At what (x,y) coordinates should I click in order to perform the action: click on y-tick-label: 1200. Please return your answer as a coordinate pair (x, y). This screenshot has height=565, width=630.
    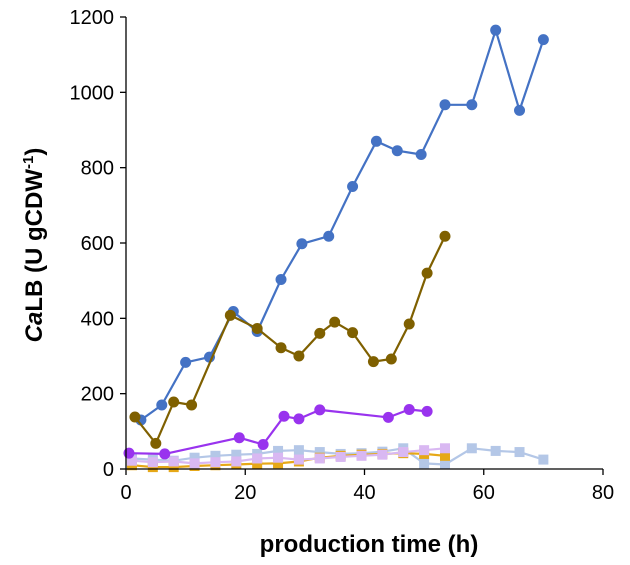
    Looking at the image, I should click on (92, 18).